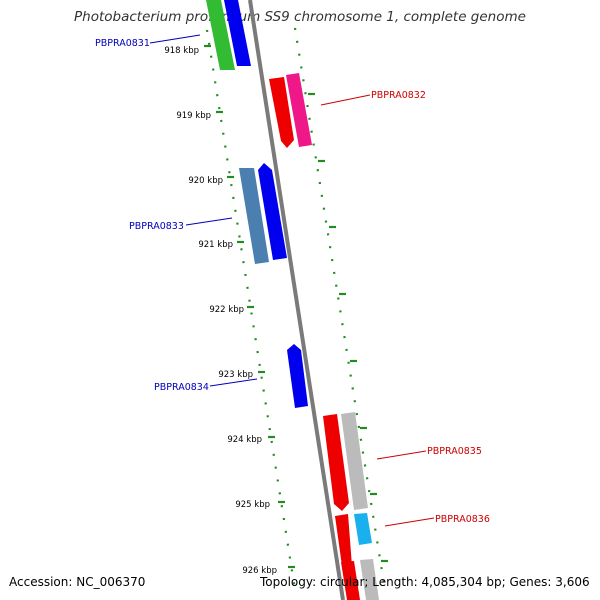 This screenshot has width=600, height=600. Describe the element at coordinates (462, 519) in the screenshot. I see `gene-label-pbpra0836: PBPRA0836` at that location.